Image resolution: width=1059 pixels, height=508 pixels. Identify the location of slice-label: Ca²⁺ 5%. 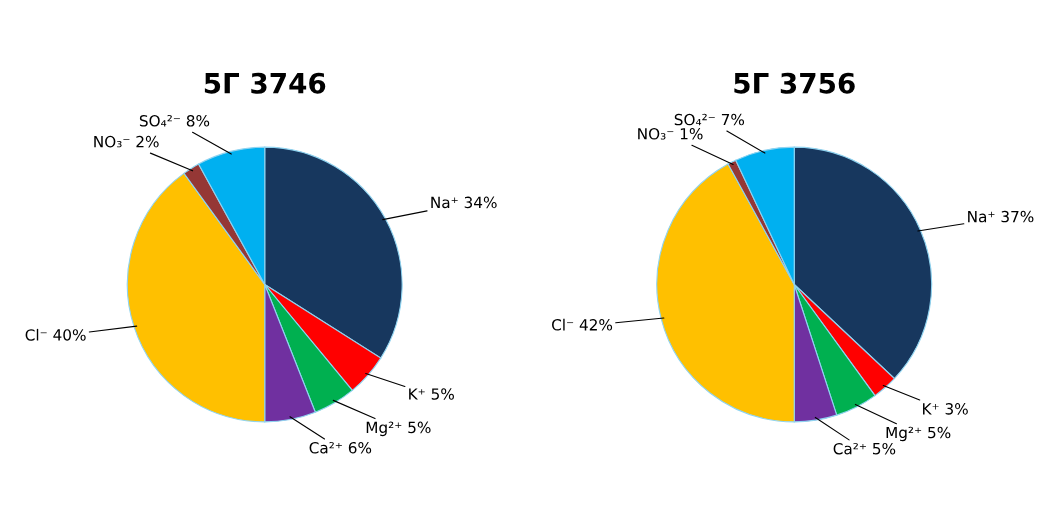
(864, 448).